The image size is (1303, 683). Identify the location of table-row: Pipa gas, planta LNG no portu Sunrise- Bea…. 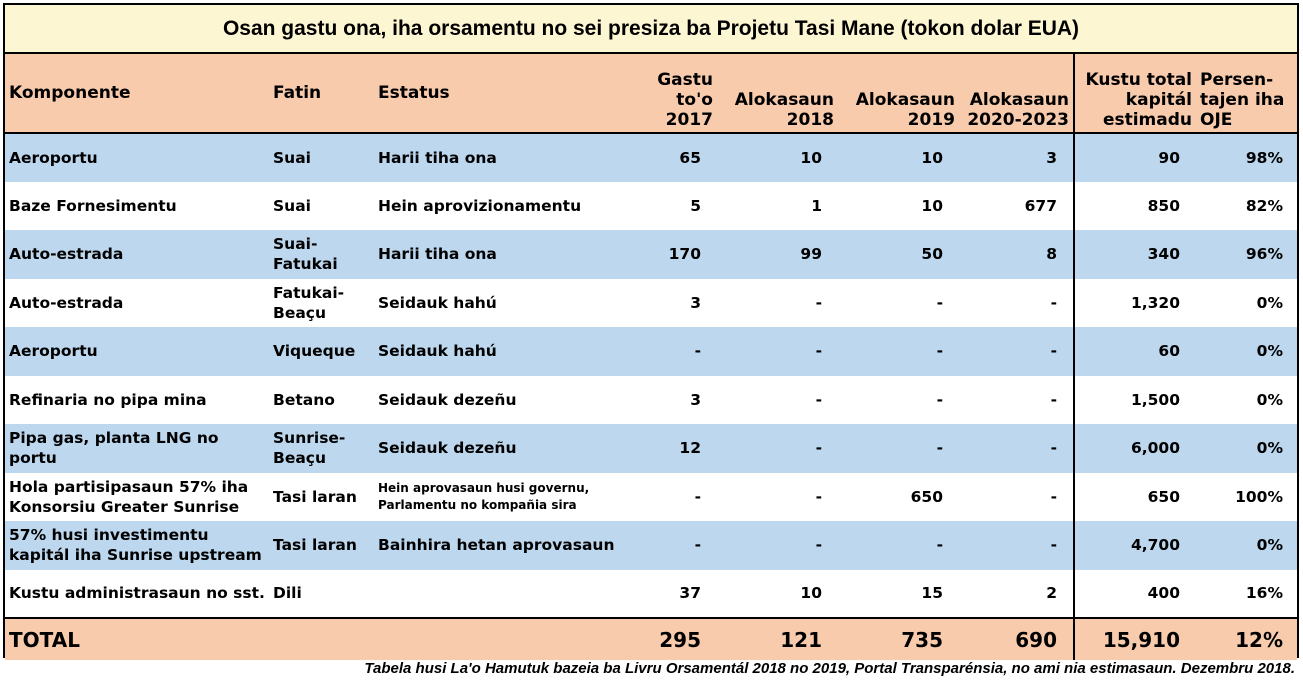
(651, 448).